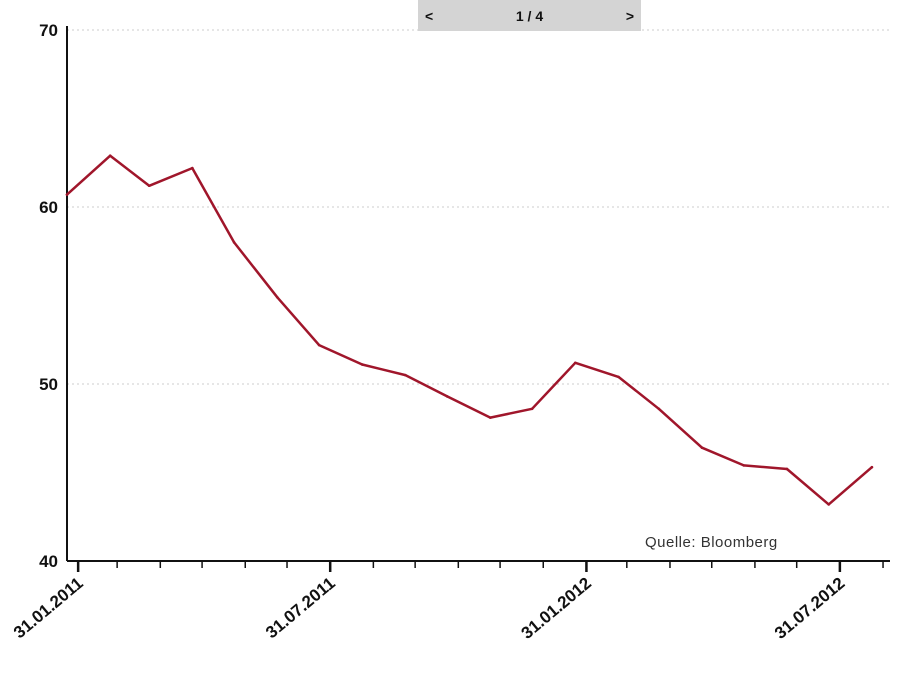  I want to click on y-tick-label-50: 50, so click(48, 384).